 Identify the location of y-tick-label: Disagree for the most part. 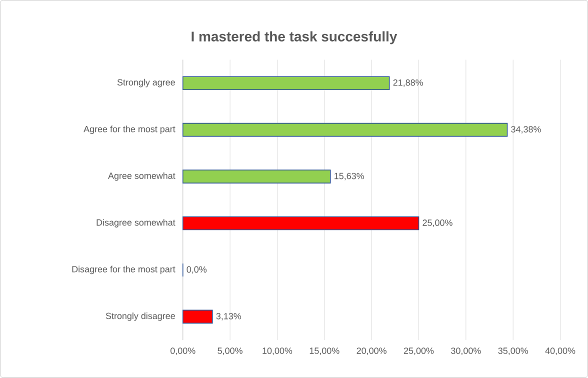
(124, 270).